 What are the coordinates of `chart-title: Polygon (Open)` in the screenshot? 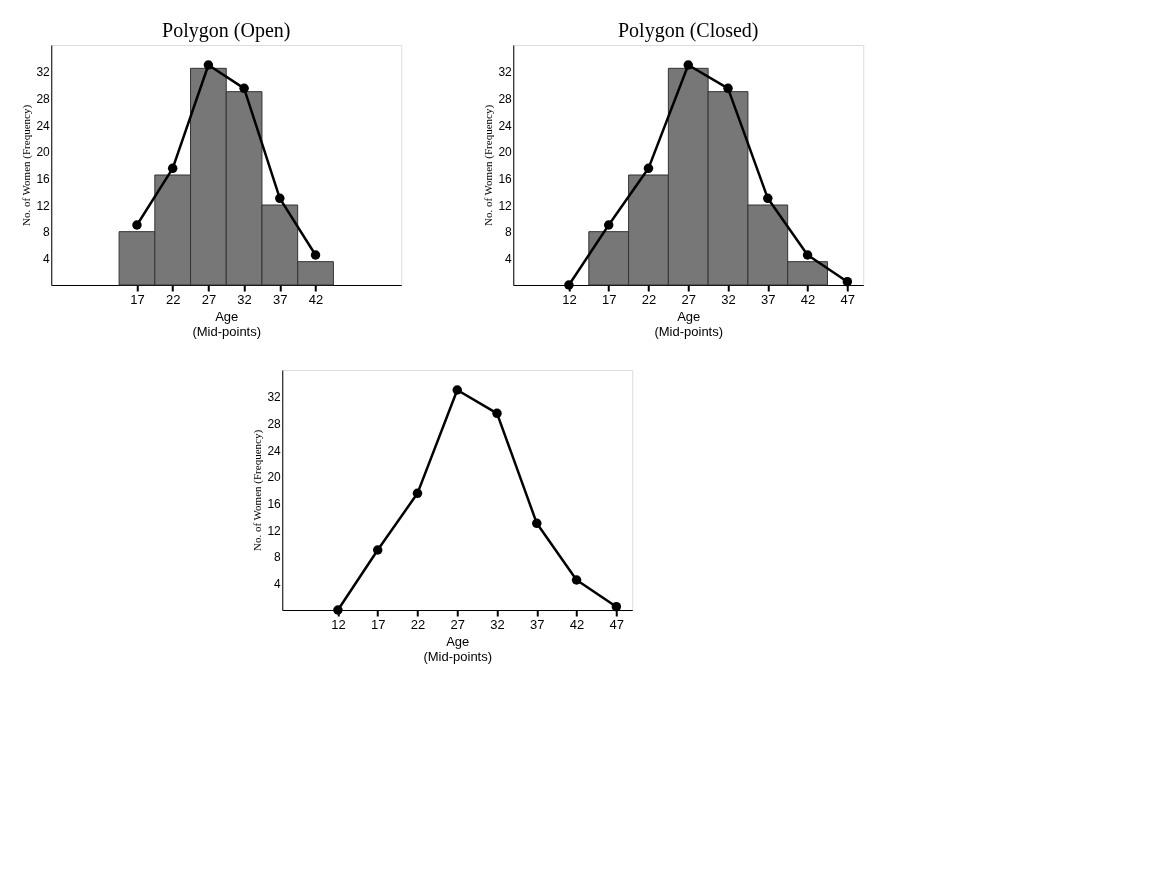 It's located at (226, 30).